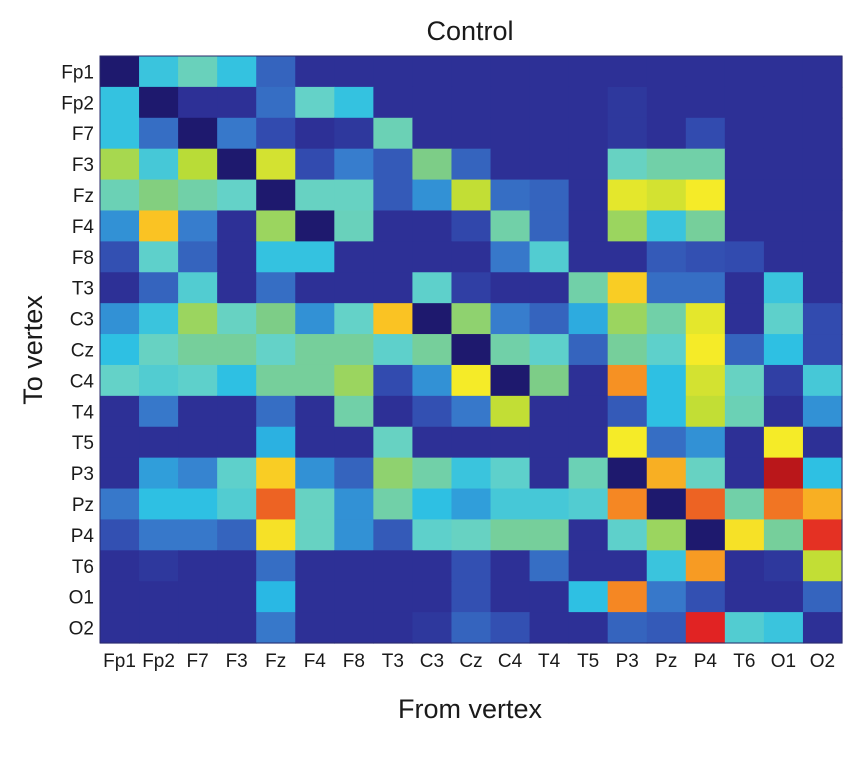 The image size is (855, 760). What do you see at coordinates (83, 227) in the screenshot?
I see `y-tick-label: F4` at bounding box center [83, 227].